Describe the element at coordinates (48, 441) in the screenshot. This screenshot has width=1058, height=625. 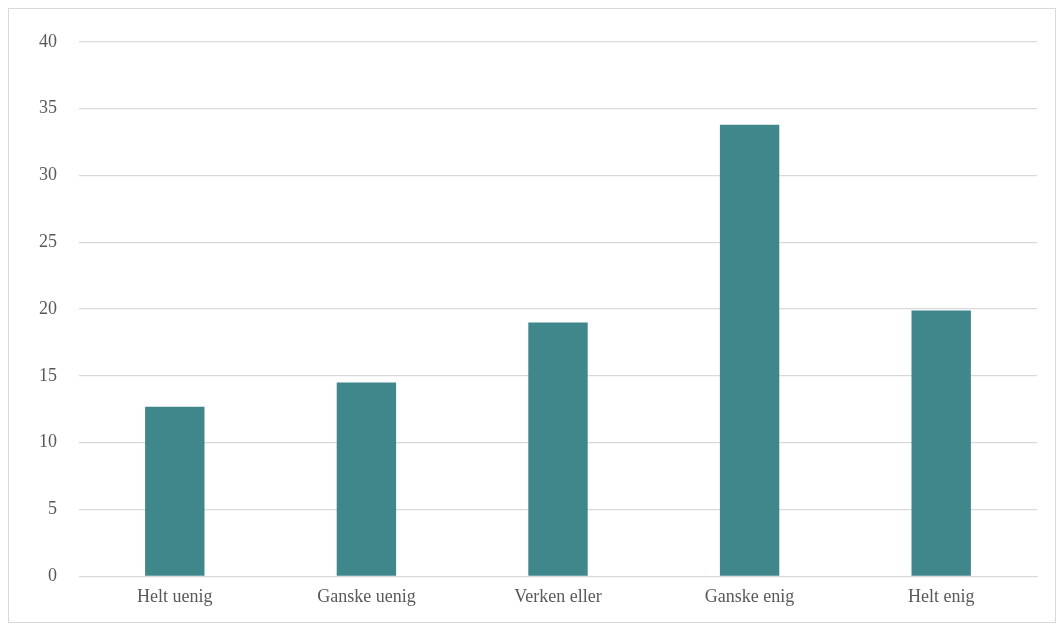
I see `y-tick-label: 10` at that location.